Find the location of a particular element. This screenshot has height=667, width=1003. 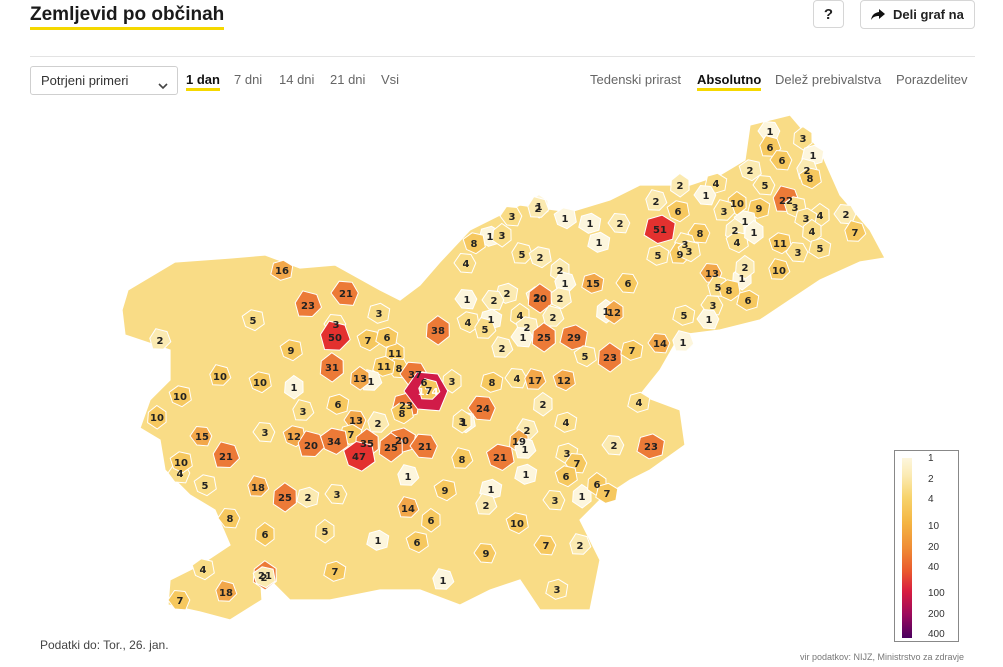

tab-tedenski-prirast: Tedenski prirast is located at coordinates (636, 79).